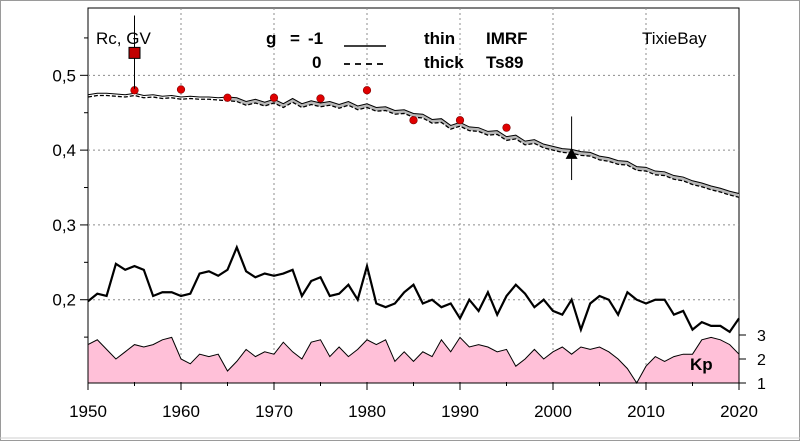  I want to click on x-tick-label: 1980, so click(367, 411).